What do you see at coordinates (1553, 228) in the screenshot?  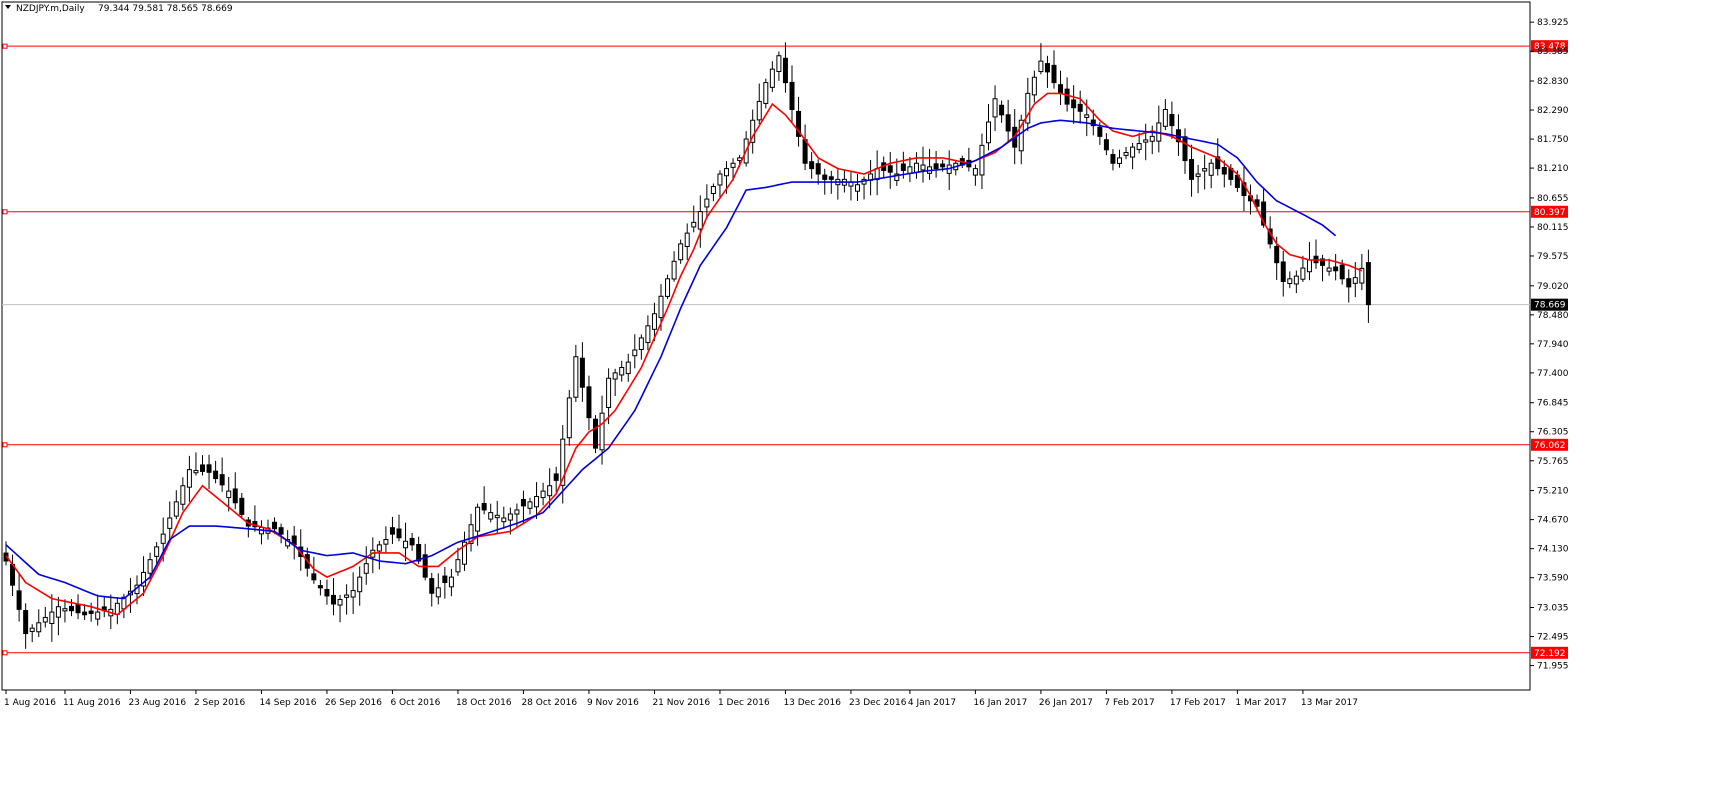 I see `y-tick-label: 80.115` at bounding box center [1553, 228].